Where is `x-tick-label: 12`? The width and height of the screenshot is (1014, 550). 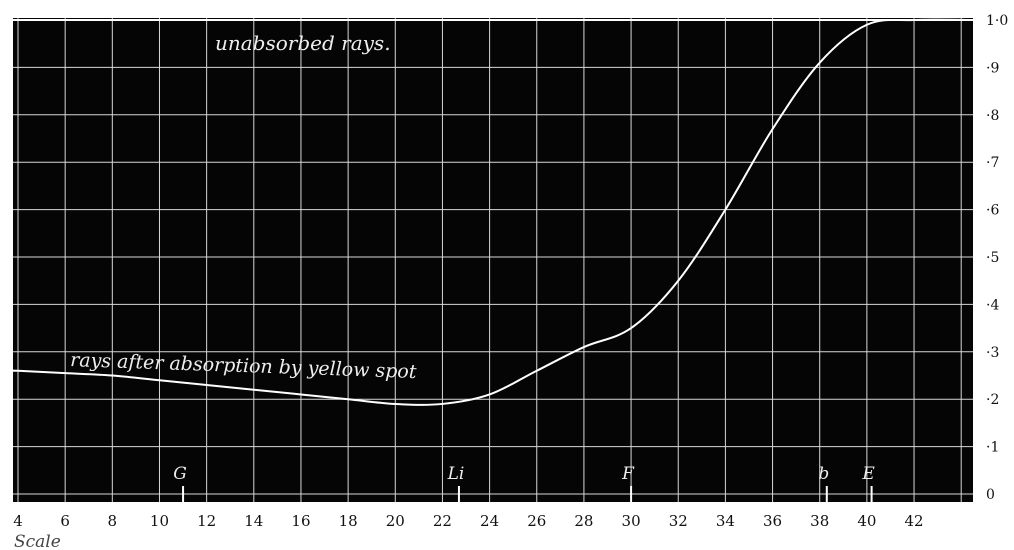 x-tick-label: 12 is located at coordinates (206, 521).